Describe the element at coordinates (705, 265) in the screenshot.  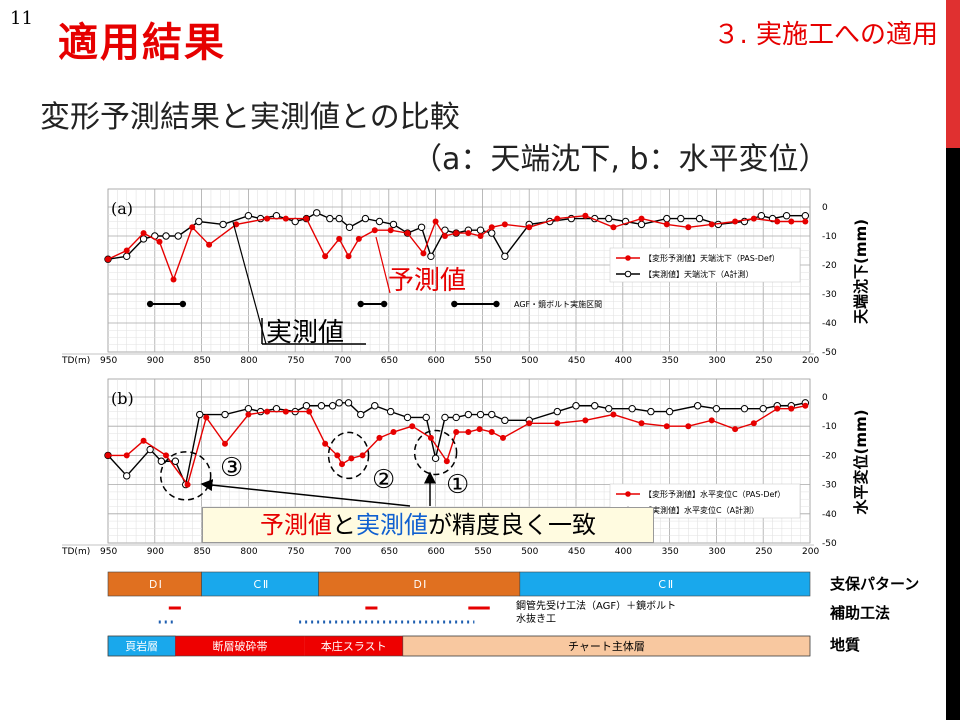
I see `chart-a-legend` at that location.